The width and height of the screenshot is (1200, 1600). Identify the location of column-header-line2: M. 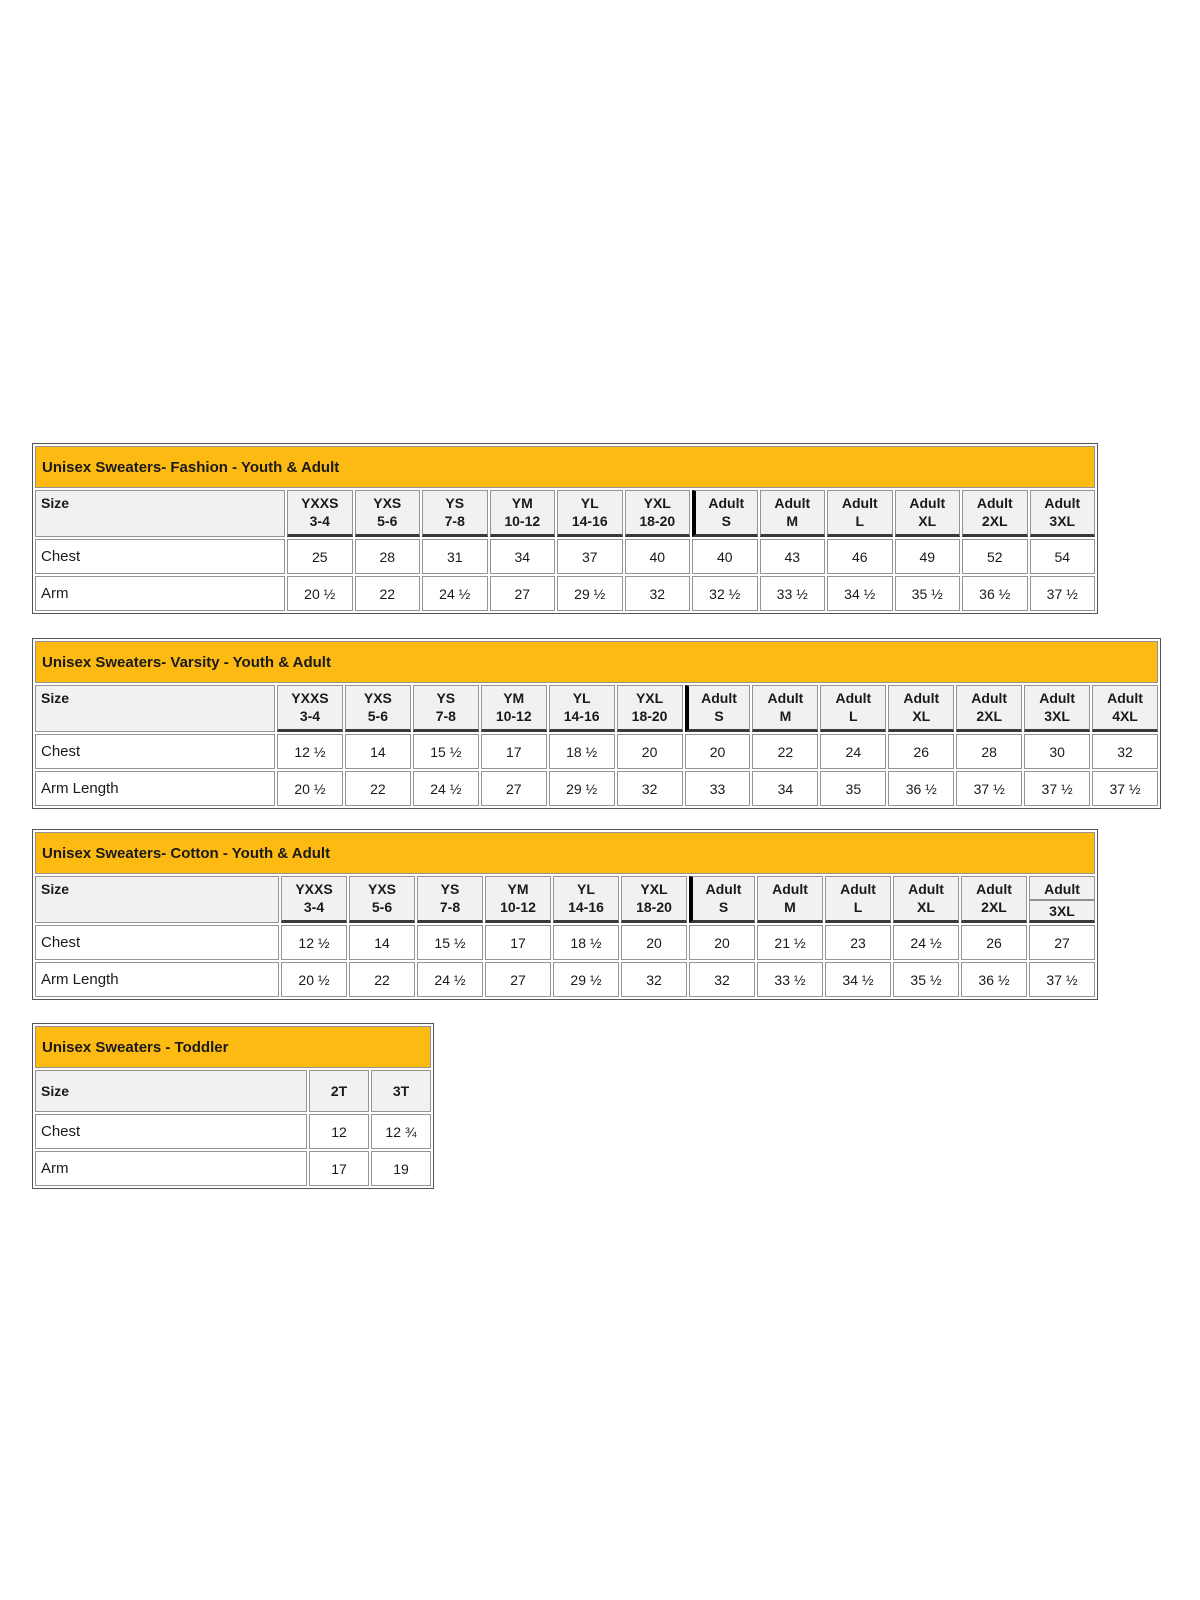
(790, 907).